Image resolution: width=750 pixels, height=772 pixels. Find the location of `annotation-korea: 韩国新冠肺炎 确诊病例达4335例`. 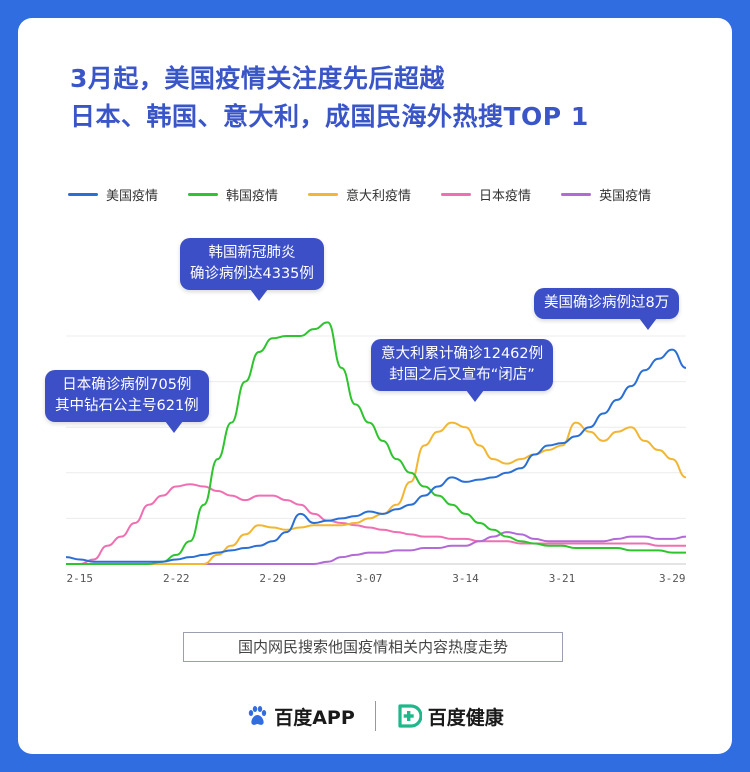

annotation-korea: 韩国新冠肺炎 确诊病例达4335例 is located at coordinates (252, 269).